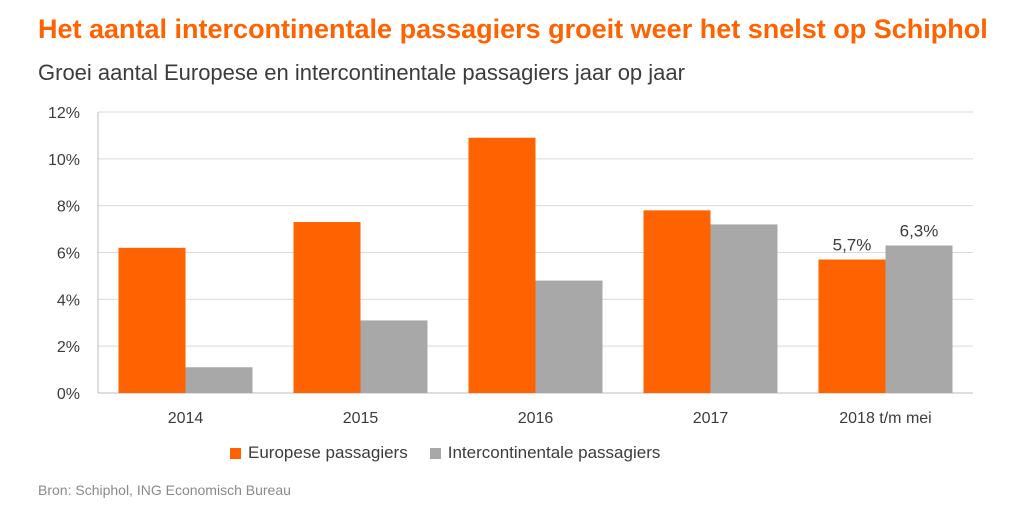 The height and width of the screenshot is (511, 1021). Describe the element at coordinates (68, 254) in the screenshot. I see `y-tick-label: 6%` at that location.